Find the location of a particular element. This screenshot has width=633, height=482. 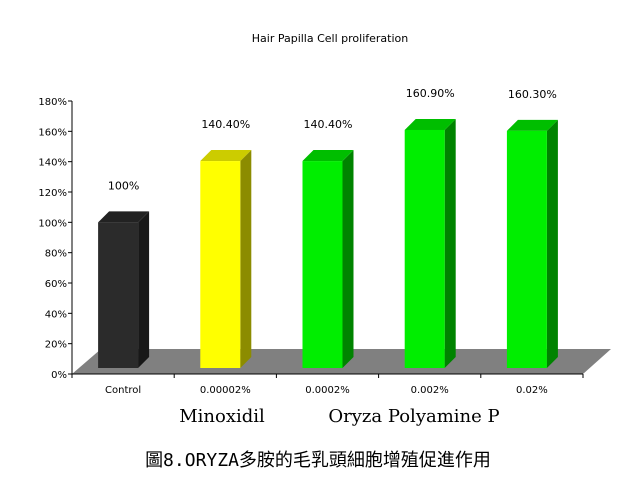

y-tick-label: 100% is located at coordinates (52, 223).